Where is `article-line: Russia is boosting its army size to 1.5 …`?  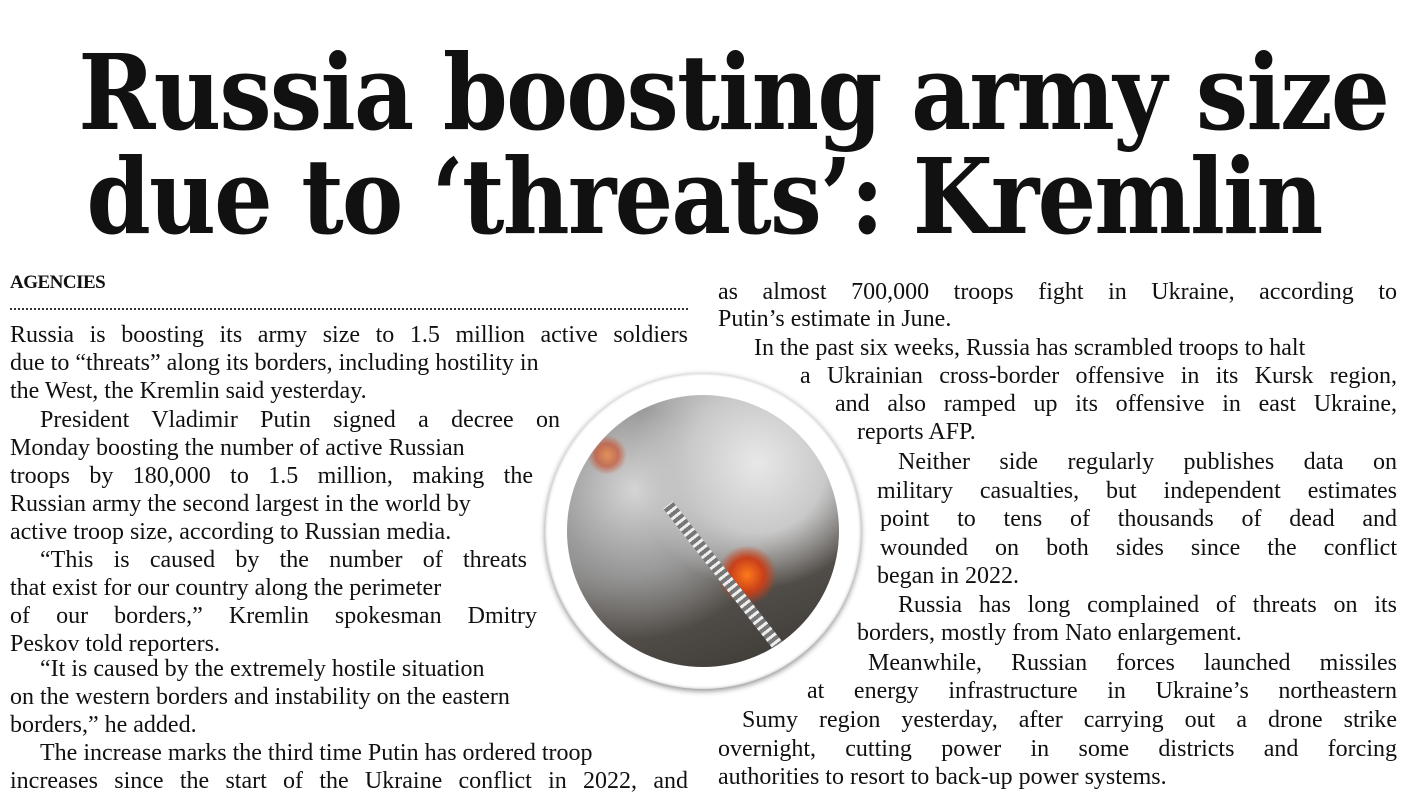
article-line: Russia is boosting its army size to 1.5 … is located at coordinates (349, 335).